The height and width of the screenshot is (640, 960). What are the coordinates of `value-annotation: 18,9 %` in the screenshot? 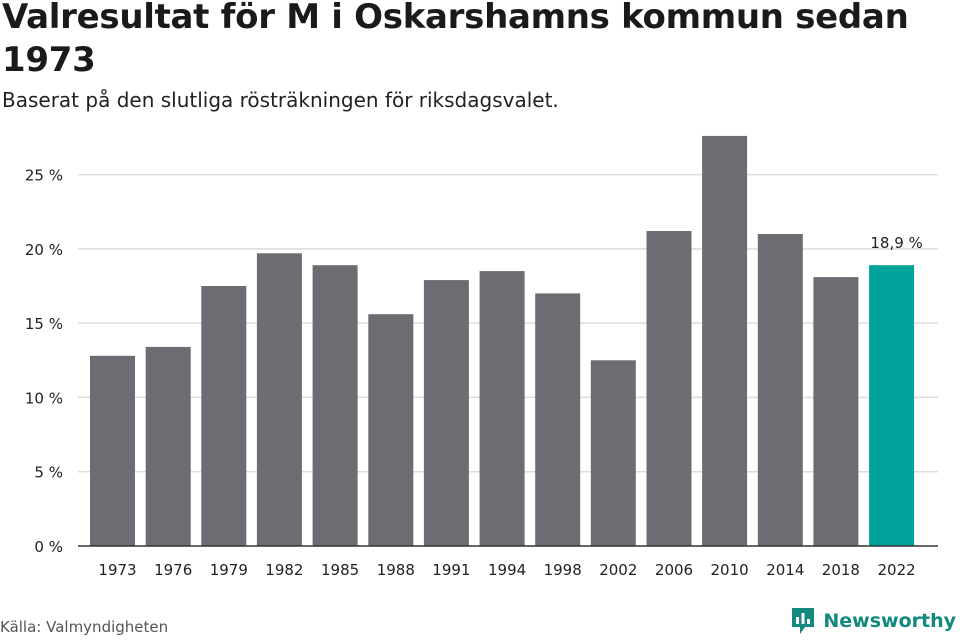 It's located at (896, 243).